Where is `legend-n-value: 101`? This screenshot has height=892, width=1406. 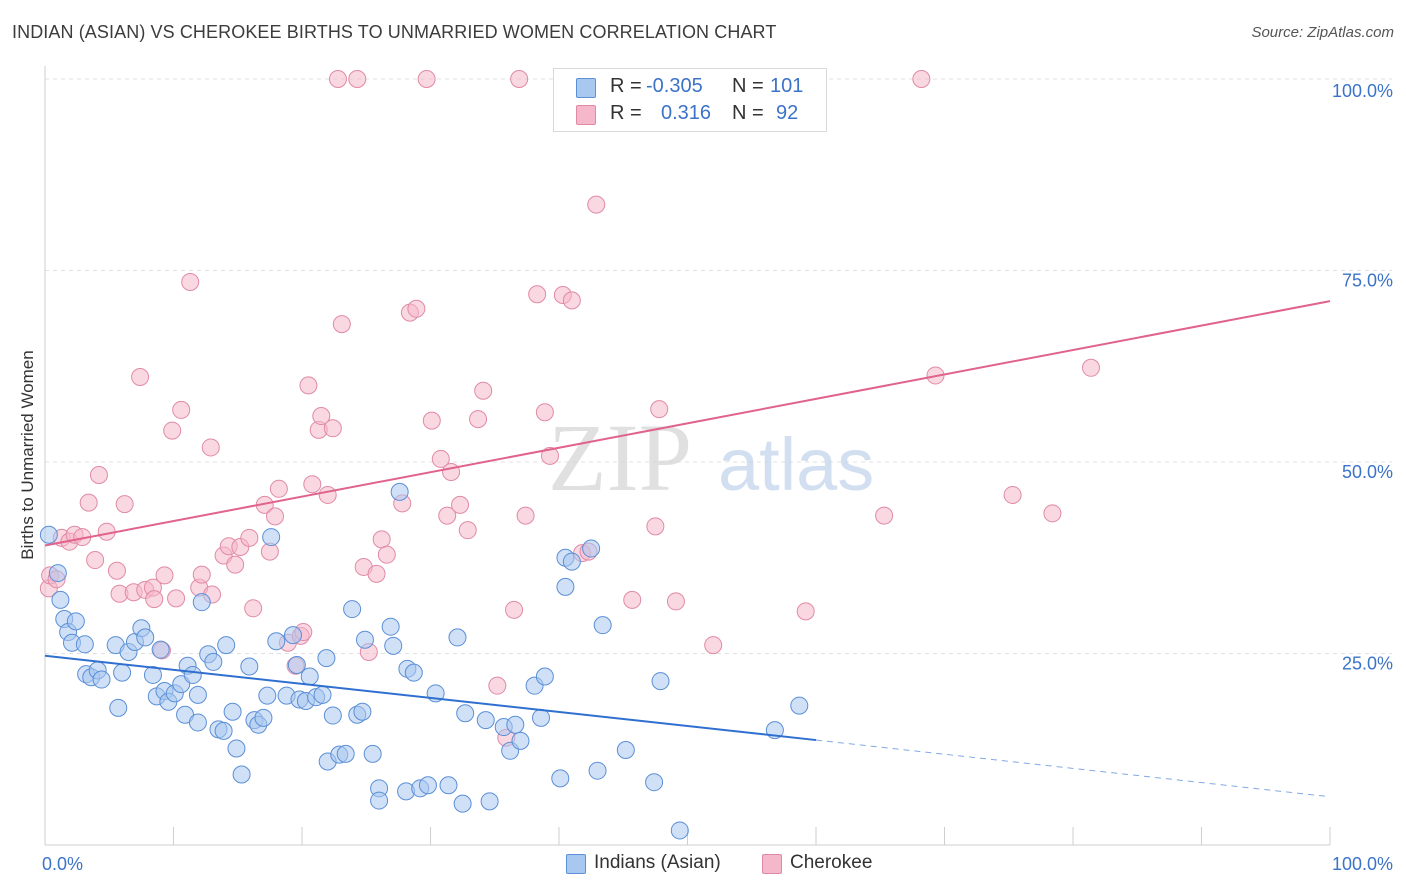
legend-n-value: 101 is located at coordinates (787, 86).